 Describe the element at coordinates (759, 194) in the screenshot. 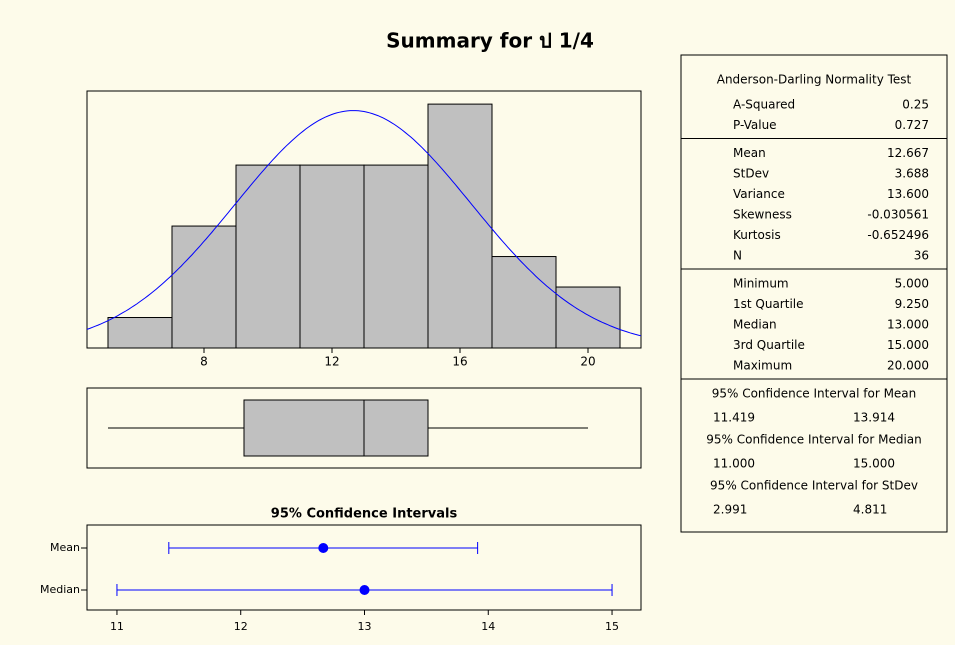

I see `stat-label: Variance` at that location.